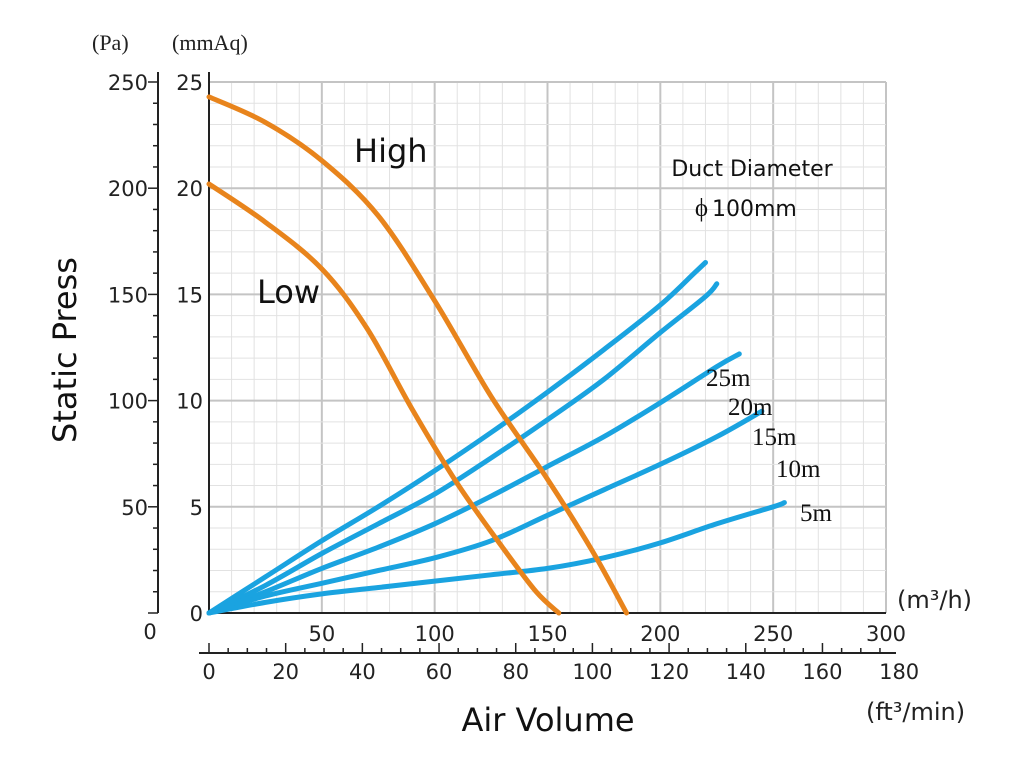 The width and height of the screenshot is (1024, 760). I want to click on x-tick-label-secondary: 100, so click(592, 672).